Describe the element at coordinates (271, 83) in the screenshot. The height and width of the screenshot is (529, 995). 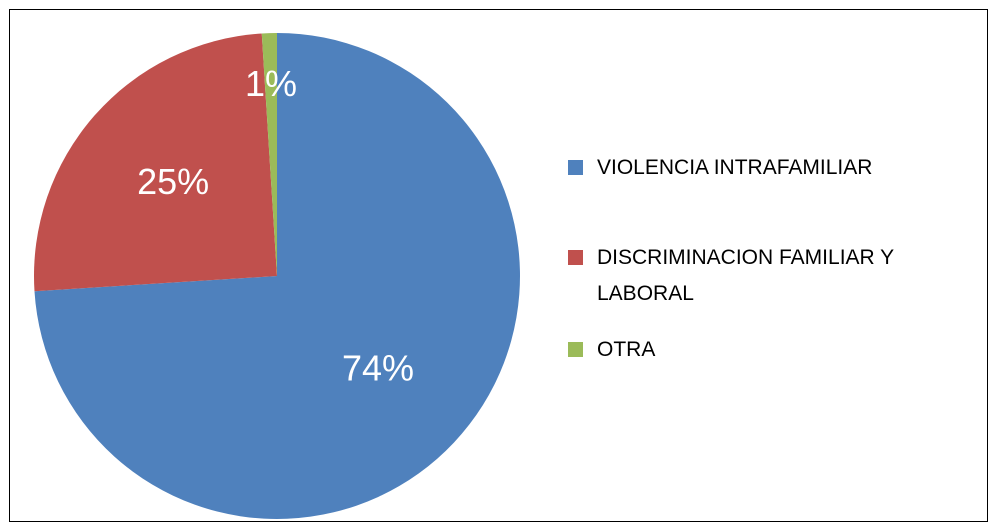
I see `data-label: 1%` at that location.